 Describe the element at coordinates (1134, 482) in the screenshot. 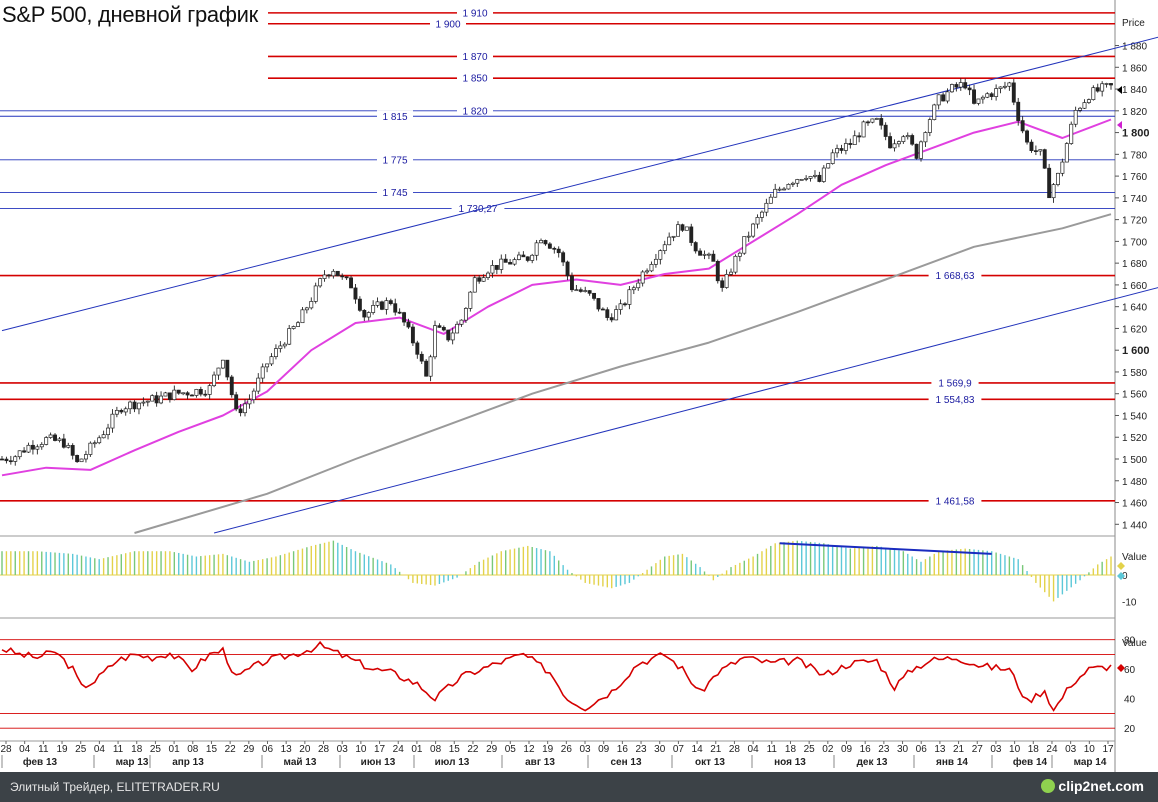

I see `price-tick-label: 1 480` at that location.